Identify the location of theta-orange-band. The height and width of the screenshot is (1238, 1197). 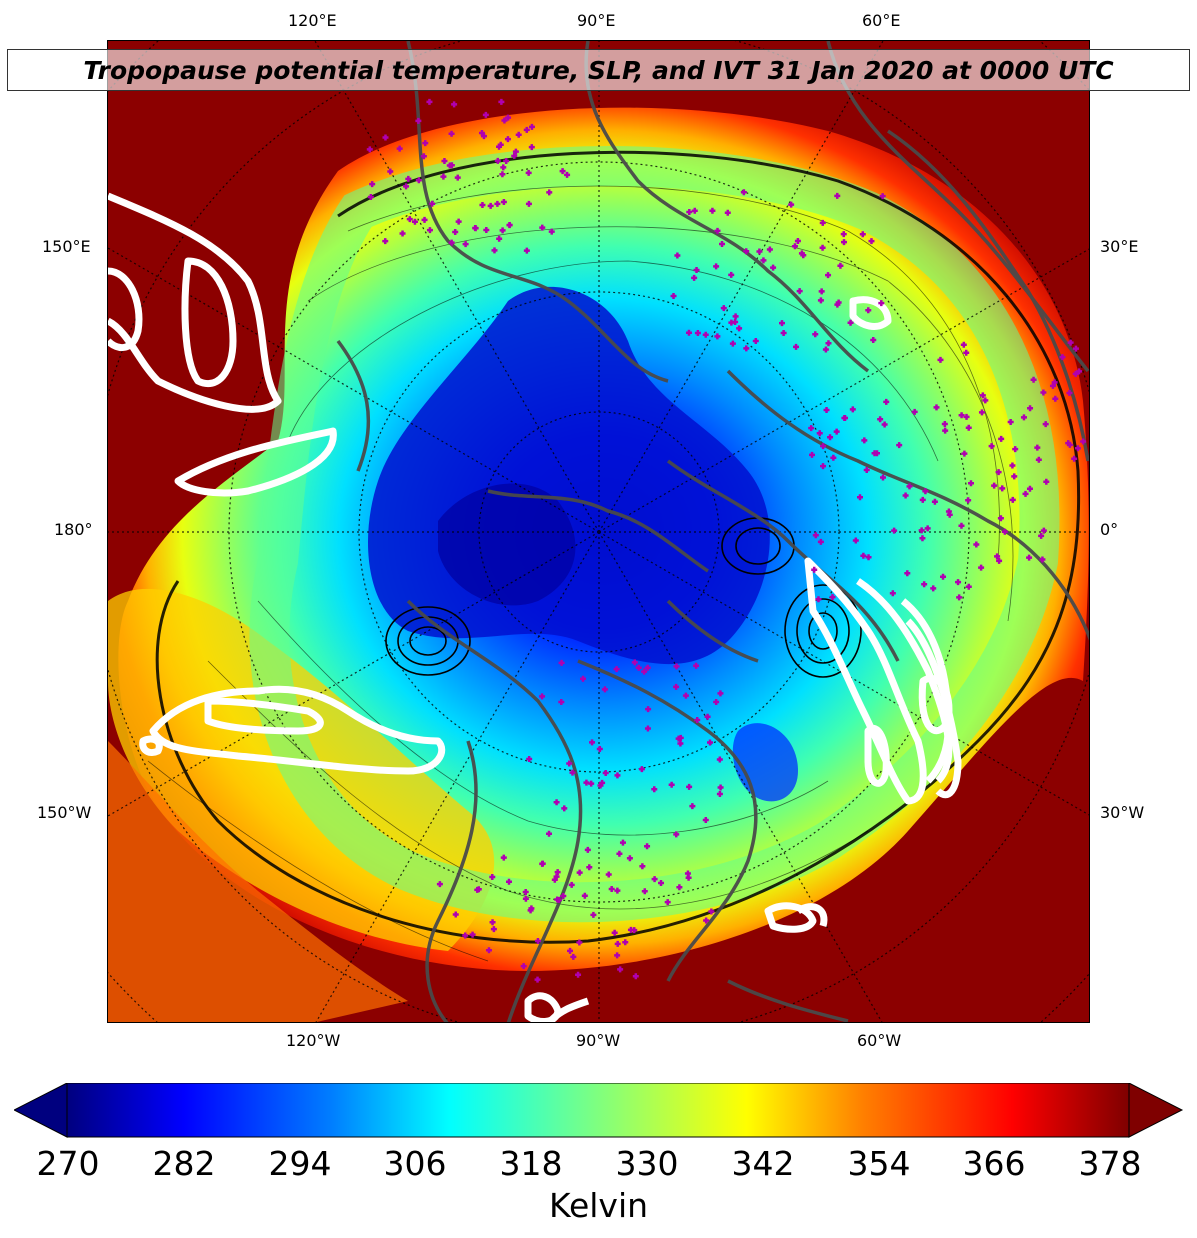
(258, 881).